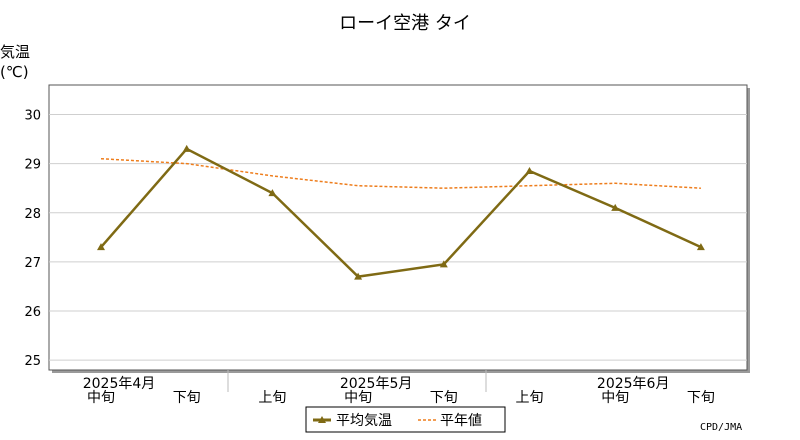 The image size is (800, 440). What do you see at coordinates (633, 384) in the screenshot?
I see `x-tick-month: 2025年6月` at bounding box center [633, 384].